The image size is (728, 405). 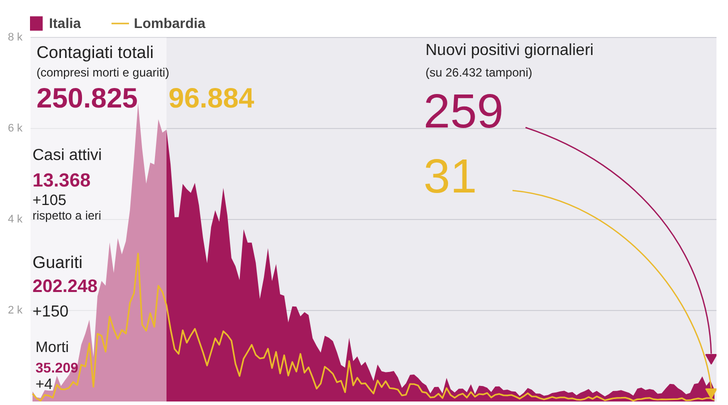 What do you see at coordinates (450, 177) in the screenshot?
I see `annotation: 31` at bounding box center [450, 177].